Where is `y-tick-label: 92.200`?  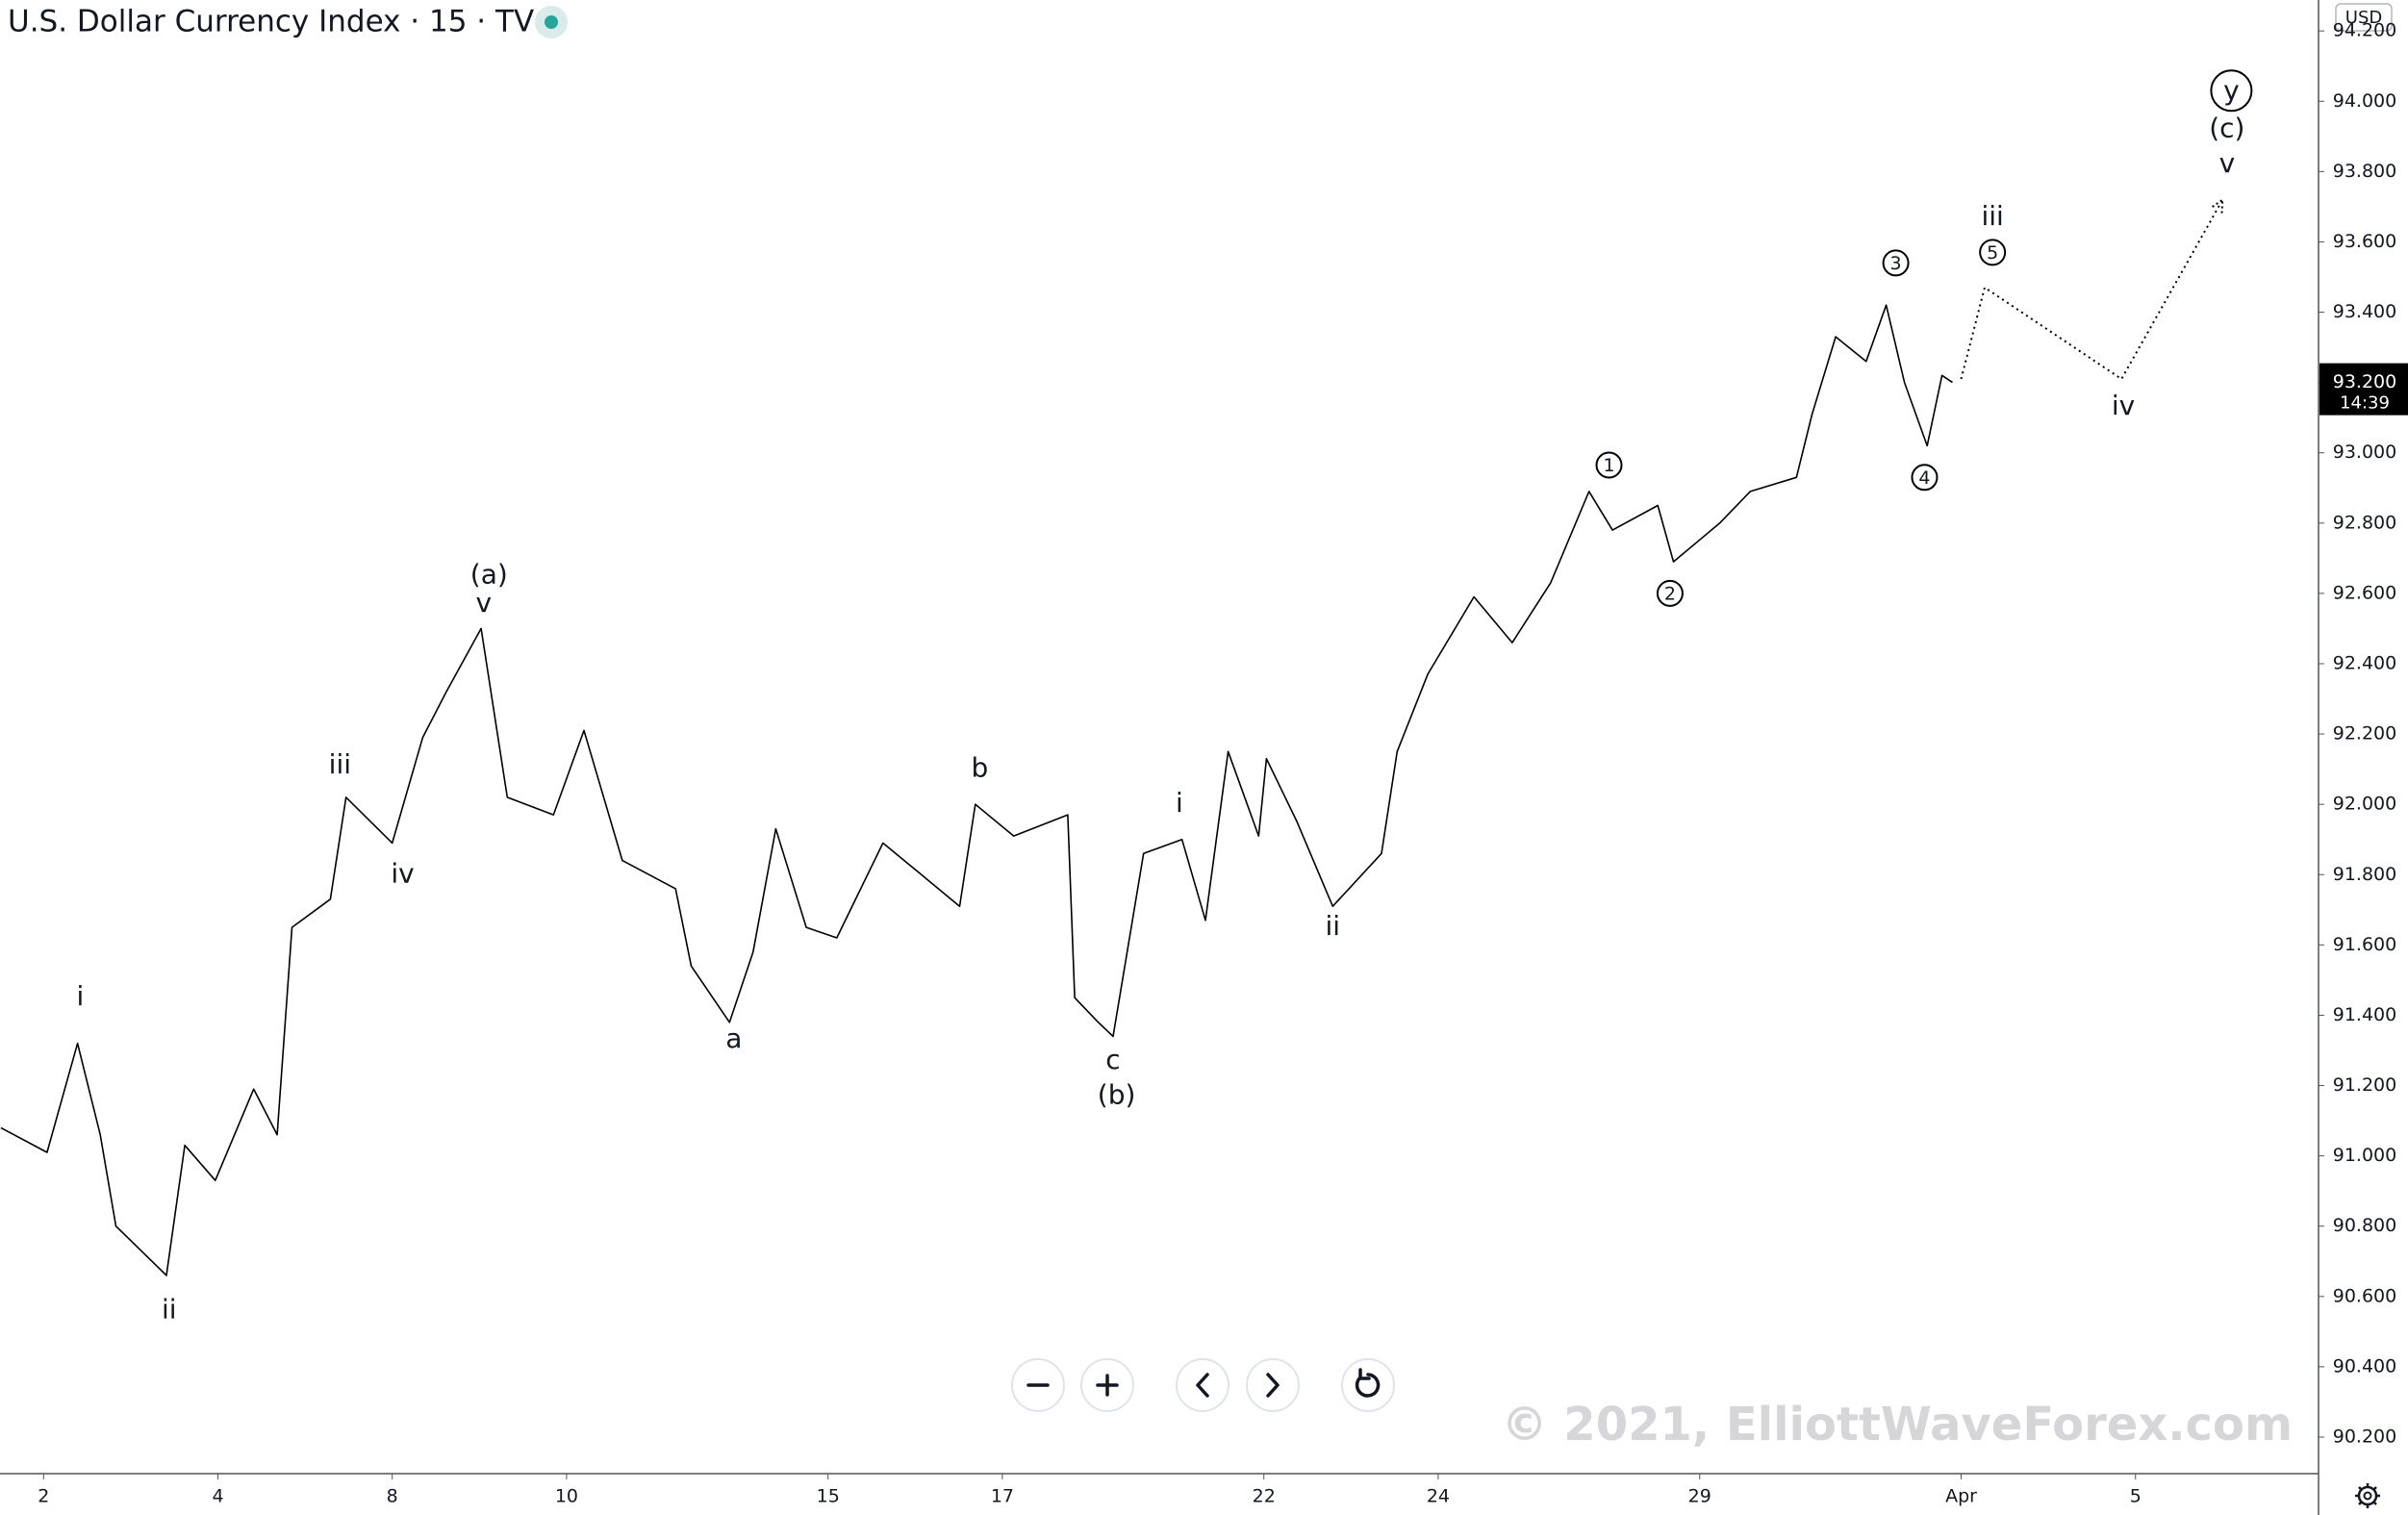 y-tick-label: 92.200 is located at coordinates (2364, 734).